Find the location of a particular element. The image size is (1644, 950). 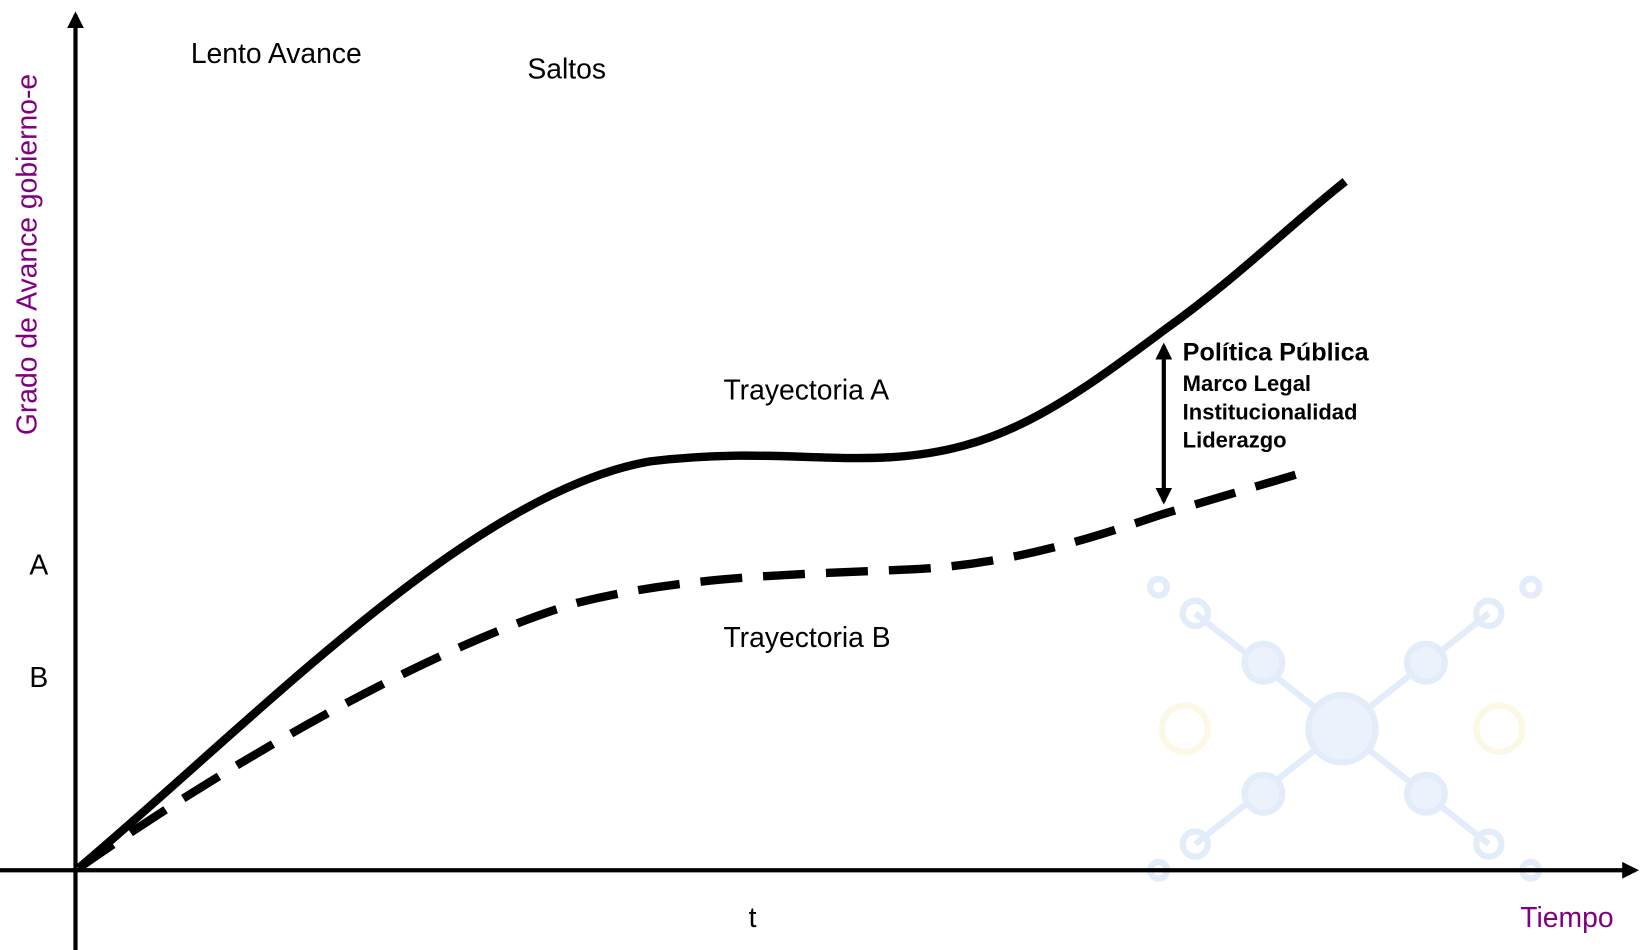

y-axis-label: Grado de Avance gobierno-e is located at coordinates (27, 254).